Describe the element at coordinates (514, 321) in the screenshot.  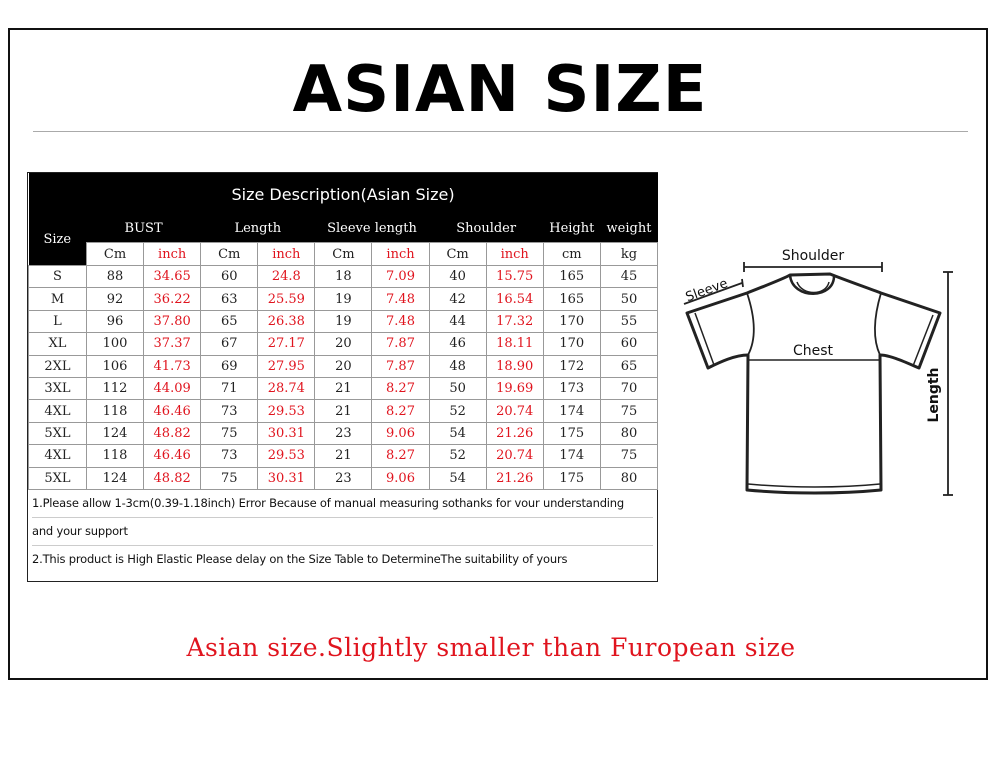
I see `value-cell: 17.32` at that location.